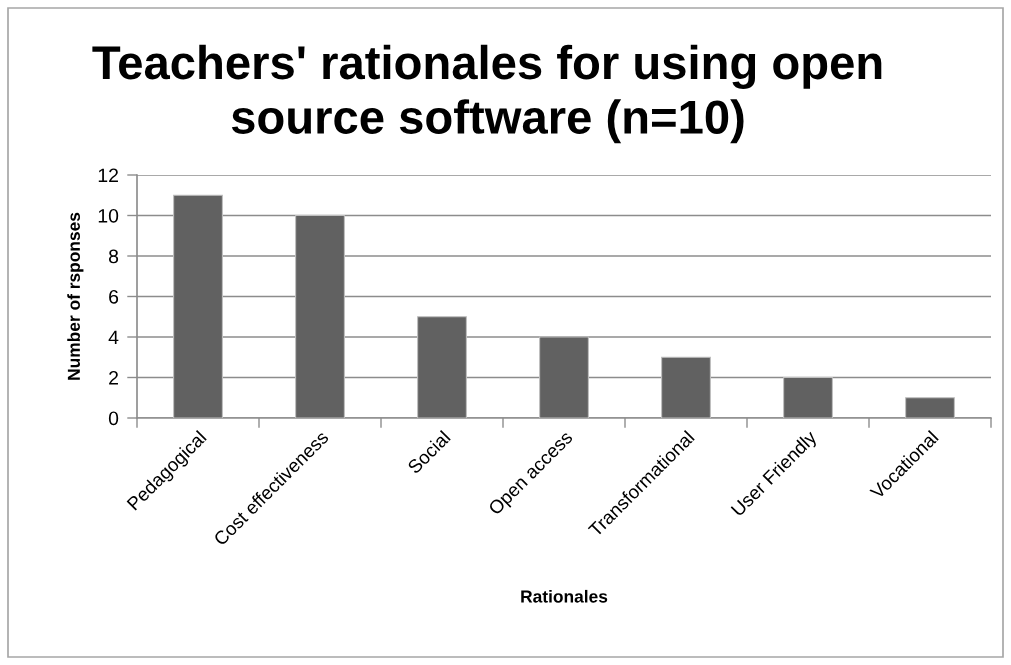 This screenshot has width=1011, height=665. What do you see at coordinates (114, 296) in the screenshot?
I see `y-tick-label: 6` at bounding box center [114, 296].